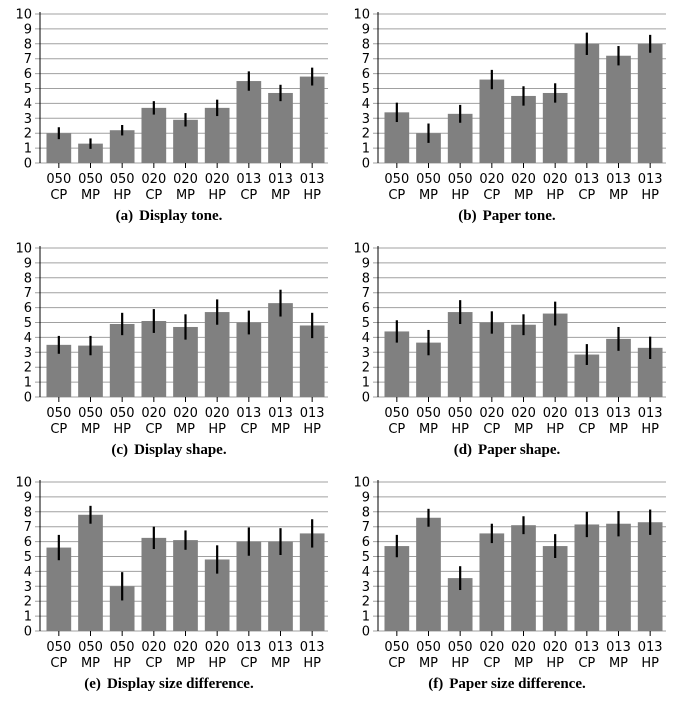 The width and height of the screenshot is (676, 702). What do you see at coordinates (428, 179) in the screenshot?
I see `xtick-label-b-1-0: 050` at bounding box center [428, 179].